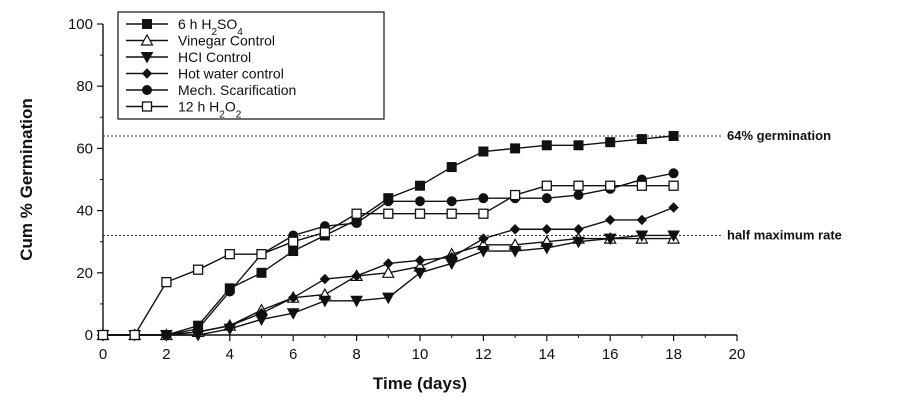  Describe the element at coordinates (231, 74) in the screenshot. I see `legend-label: Hot water control` at that location.